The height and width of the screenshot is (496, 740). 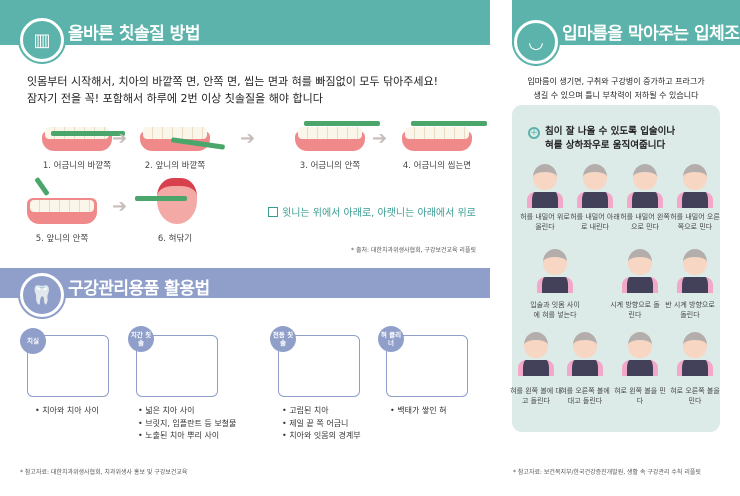 I want to click on floss-bullets: 치아와 치아 사이, so click(x=67, y=411).